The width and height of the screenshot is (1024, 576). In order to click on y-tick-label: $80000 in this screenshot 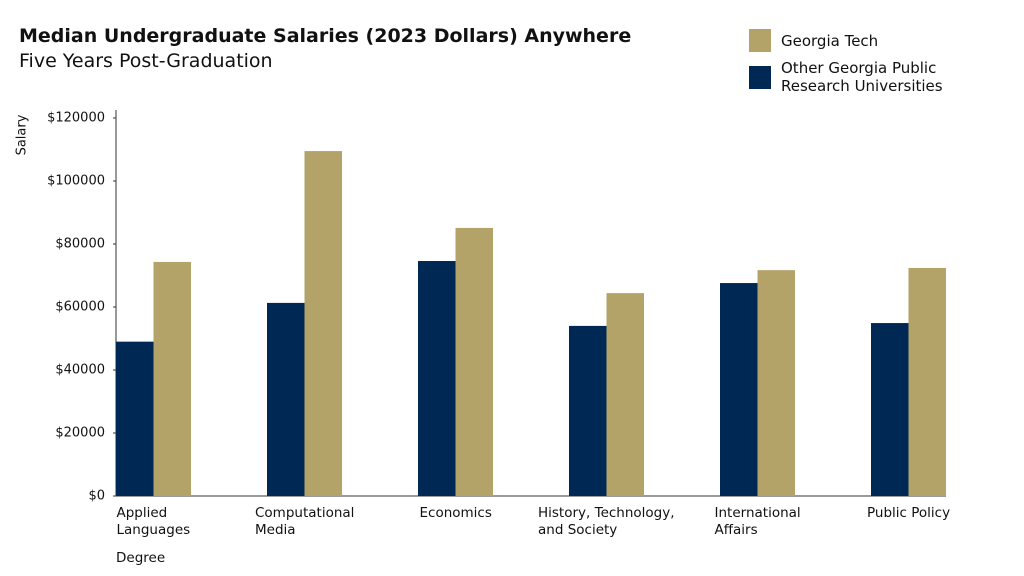, I will do `click(80, 244)`.